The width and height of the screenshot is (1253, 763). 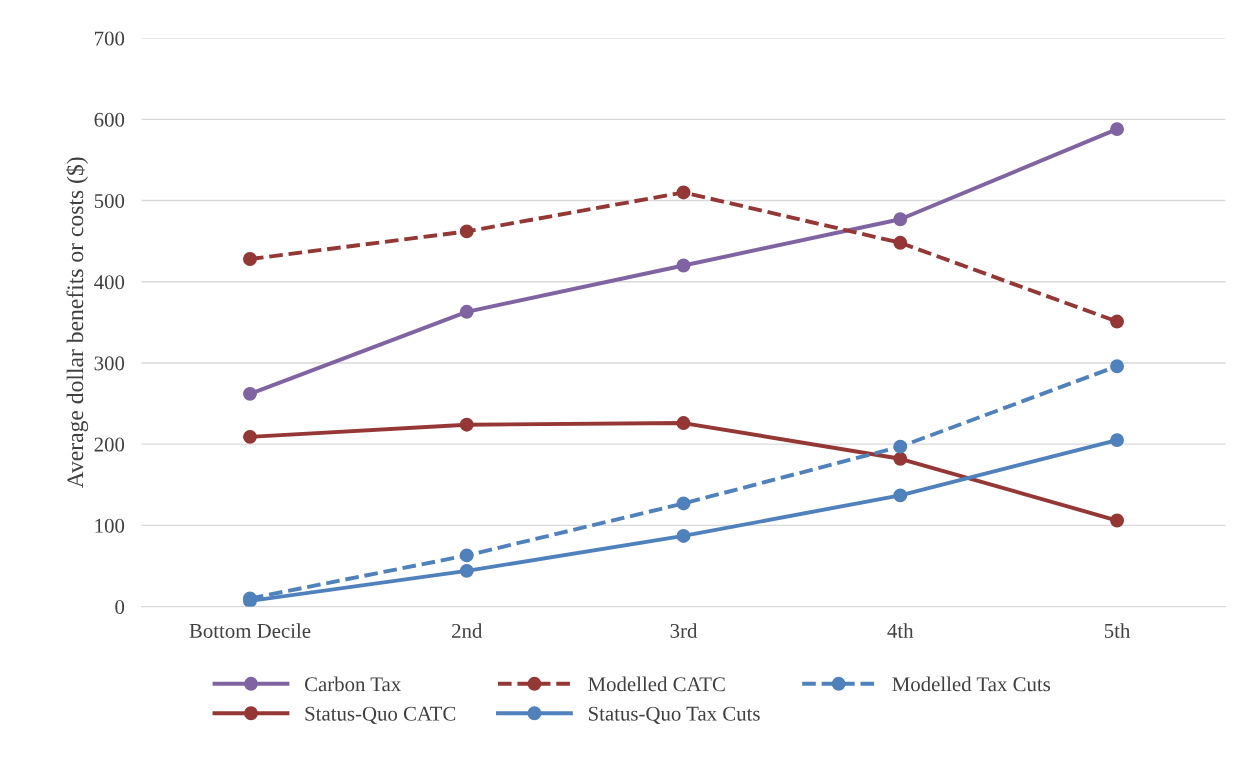 I want to click on x-tick-label: 3rd, so click(x=684, y=630).